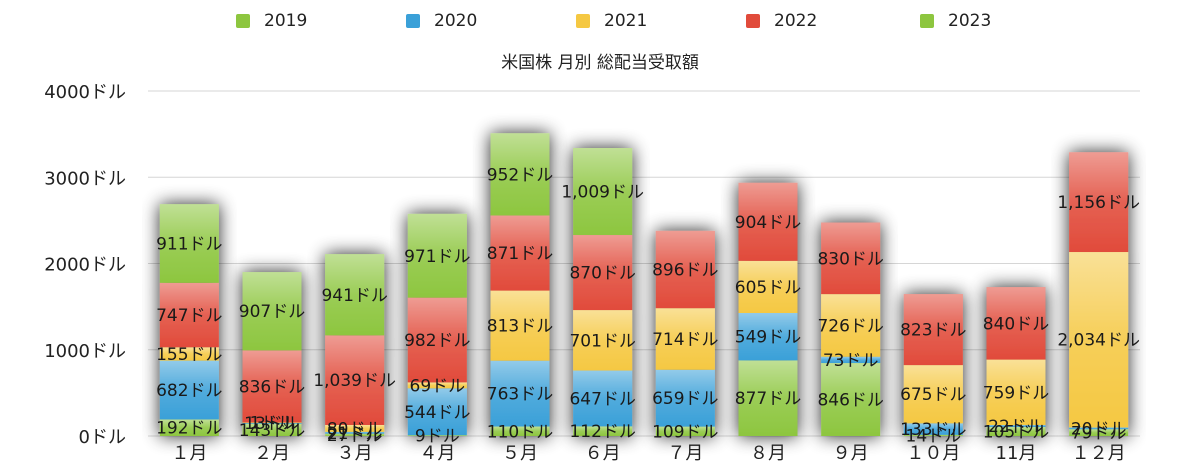 This screenshot has width=1200, height=466. What do you see at coordinates (85, 351) in the screenshot?
I see `y-tick-label: 1000ドル` at bounding box center [85, 351].